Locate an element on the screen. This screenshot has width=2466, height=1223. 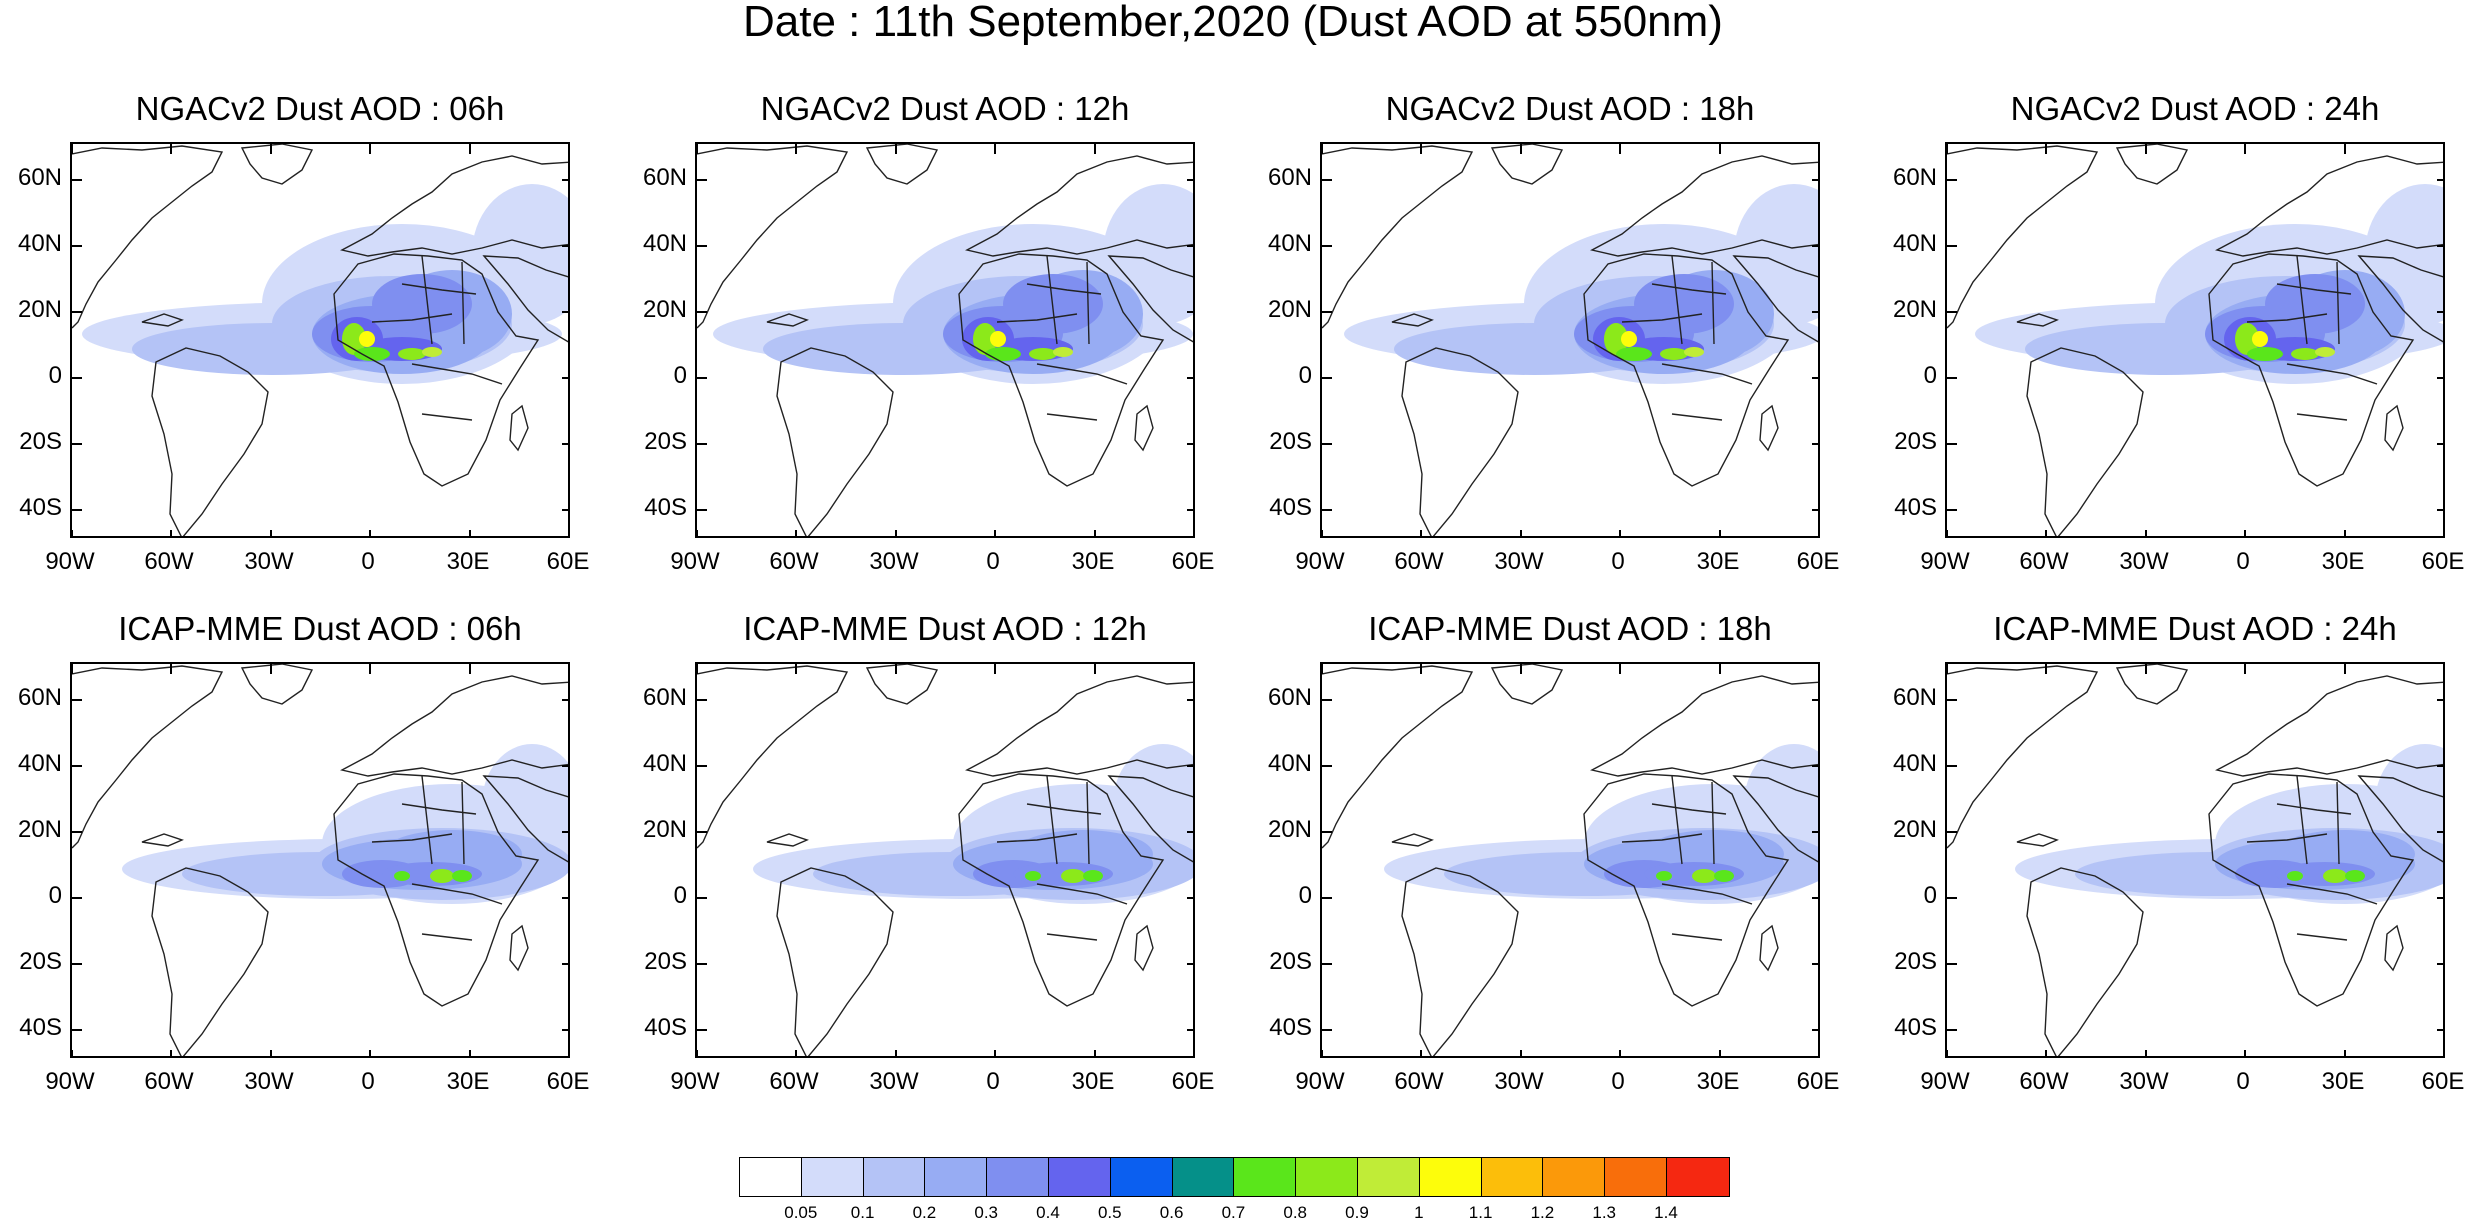
panel-title-ngacv2-24h: NGACv2 Dust AOD : 24h is located at coordinates (2195, 108).